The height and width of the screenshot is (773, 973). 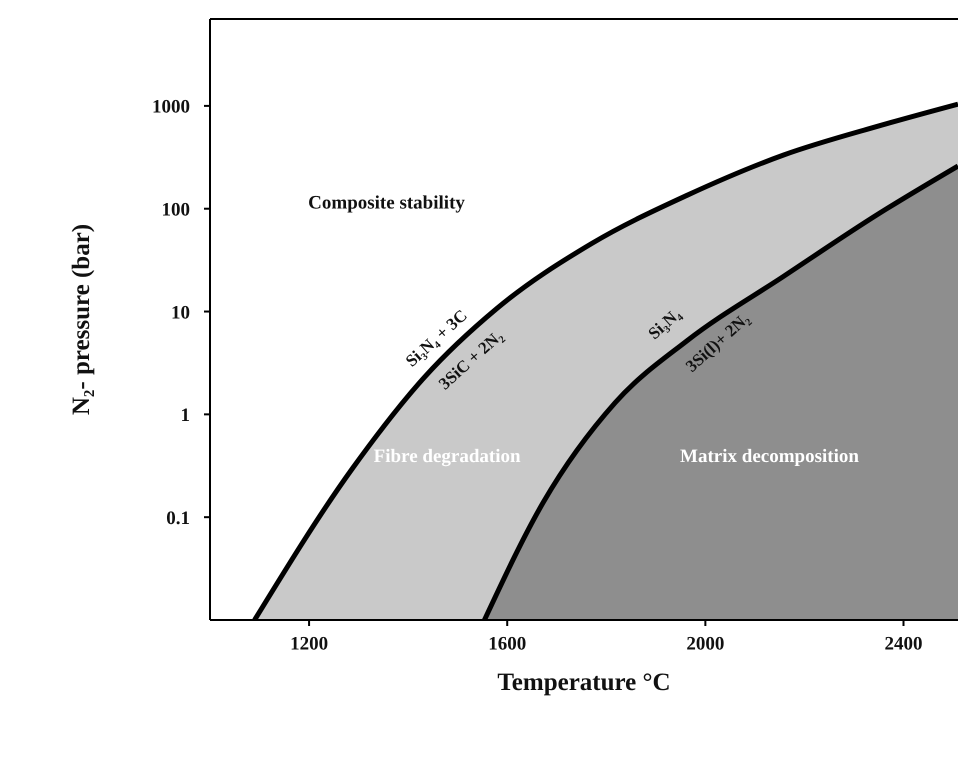 What do you see at coordinates (770, 457) in the screenshot?
I see `annotation: Matrix decomposition` at bounding box center [770, 457].